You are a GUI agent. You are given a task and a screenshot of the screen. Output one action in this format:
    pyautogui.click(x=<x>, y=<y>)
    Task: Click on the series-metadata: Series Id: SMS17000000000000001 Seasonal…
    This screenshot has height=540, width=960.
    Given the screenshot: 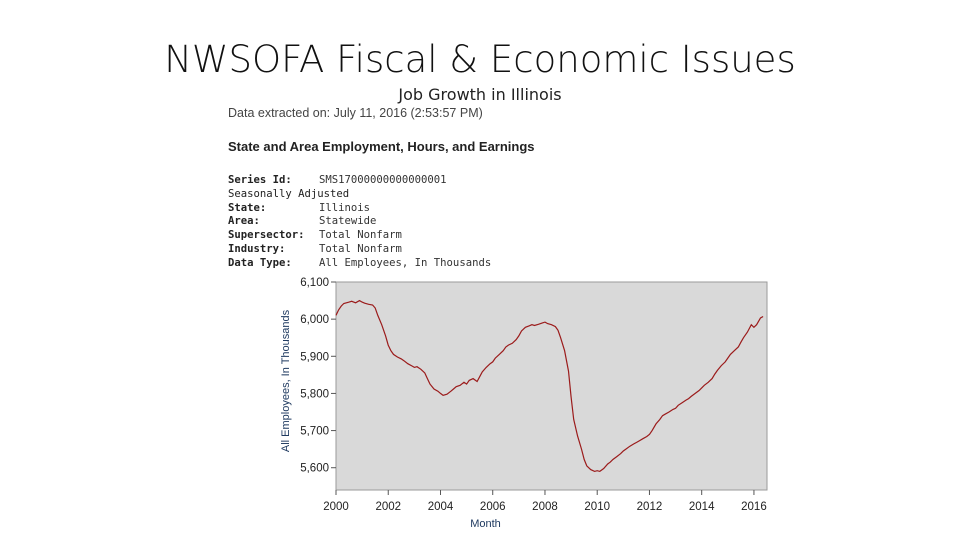 What is the action you would take?
    pyautogui.click(x=359, y=222)
    